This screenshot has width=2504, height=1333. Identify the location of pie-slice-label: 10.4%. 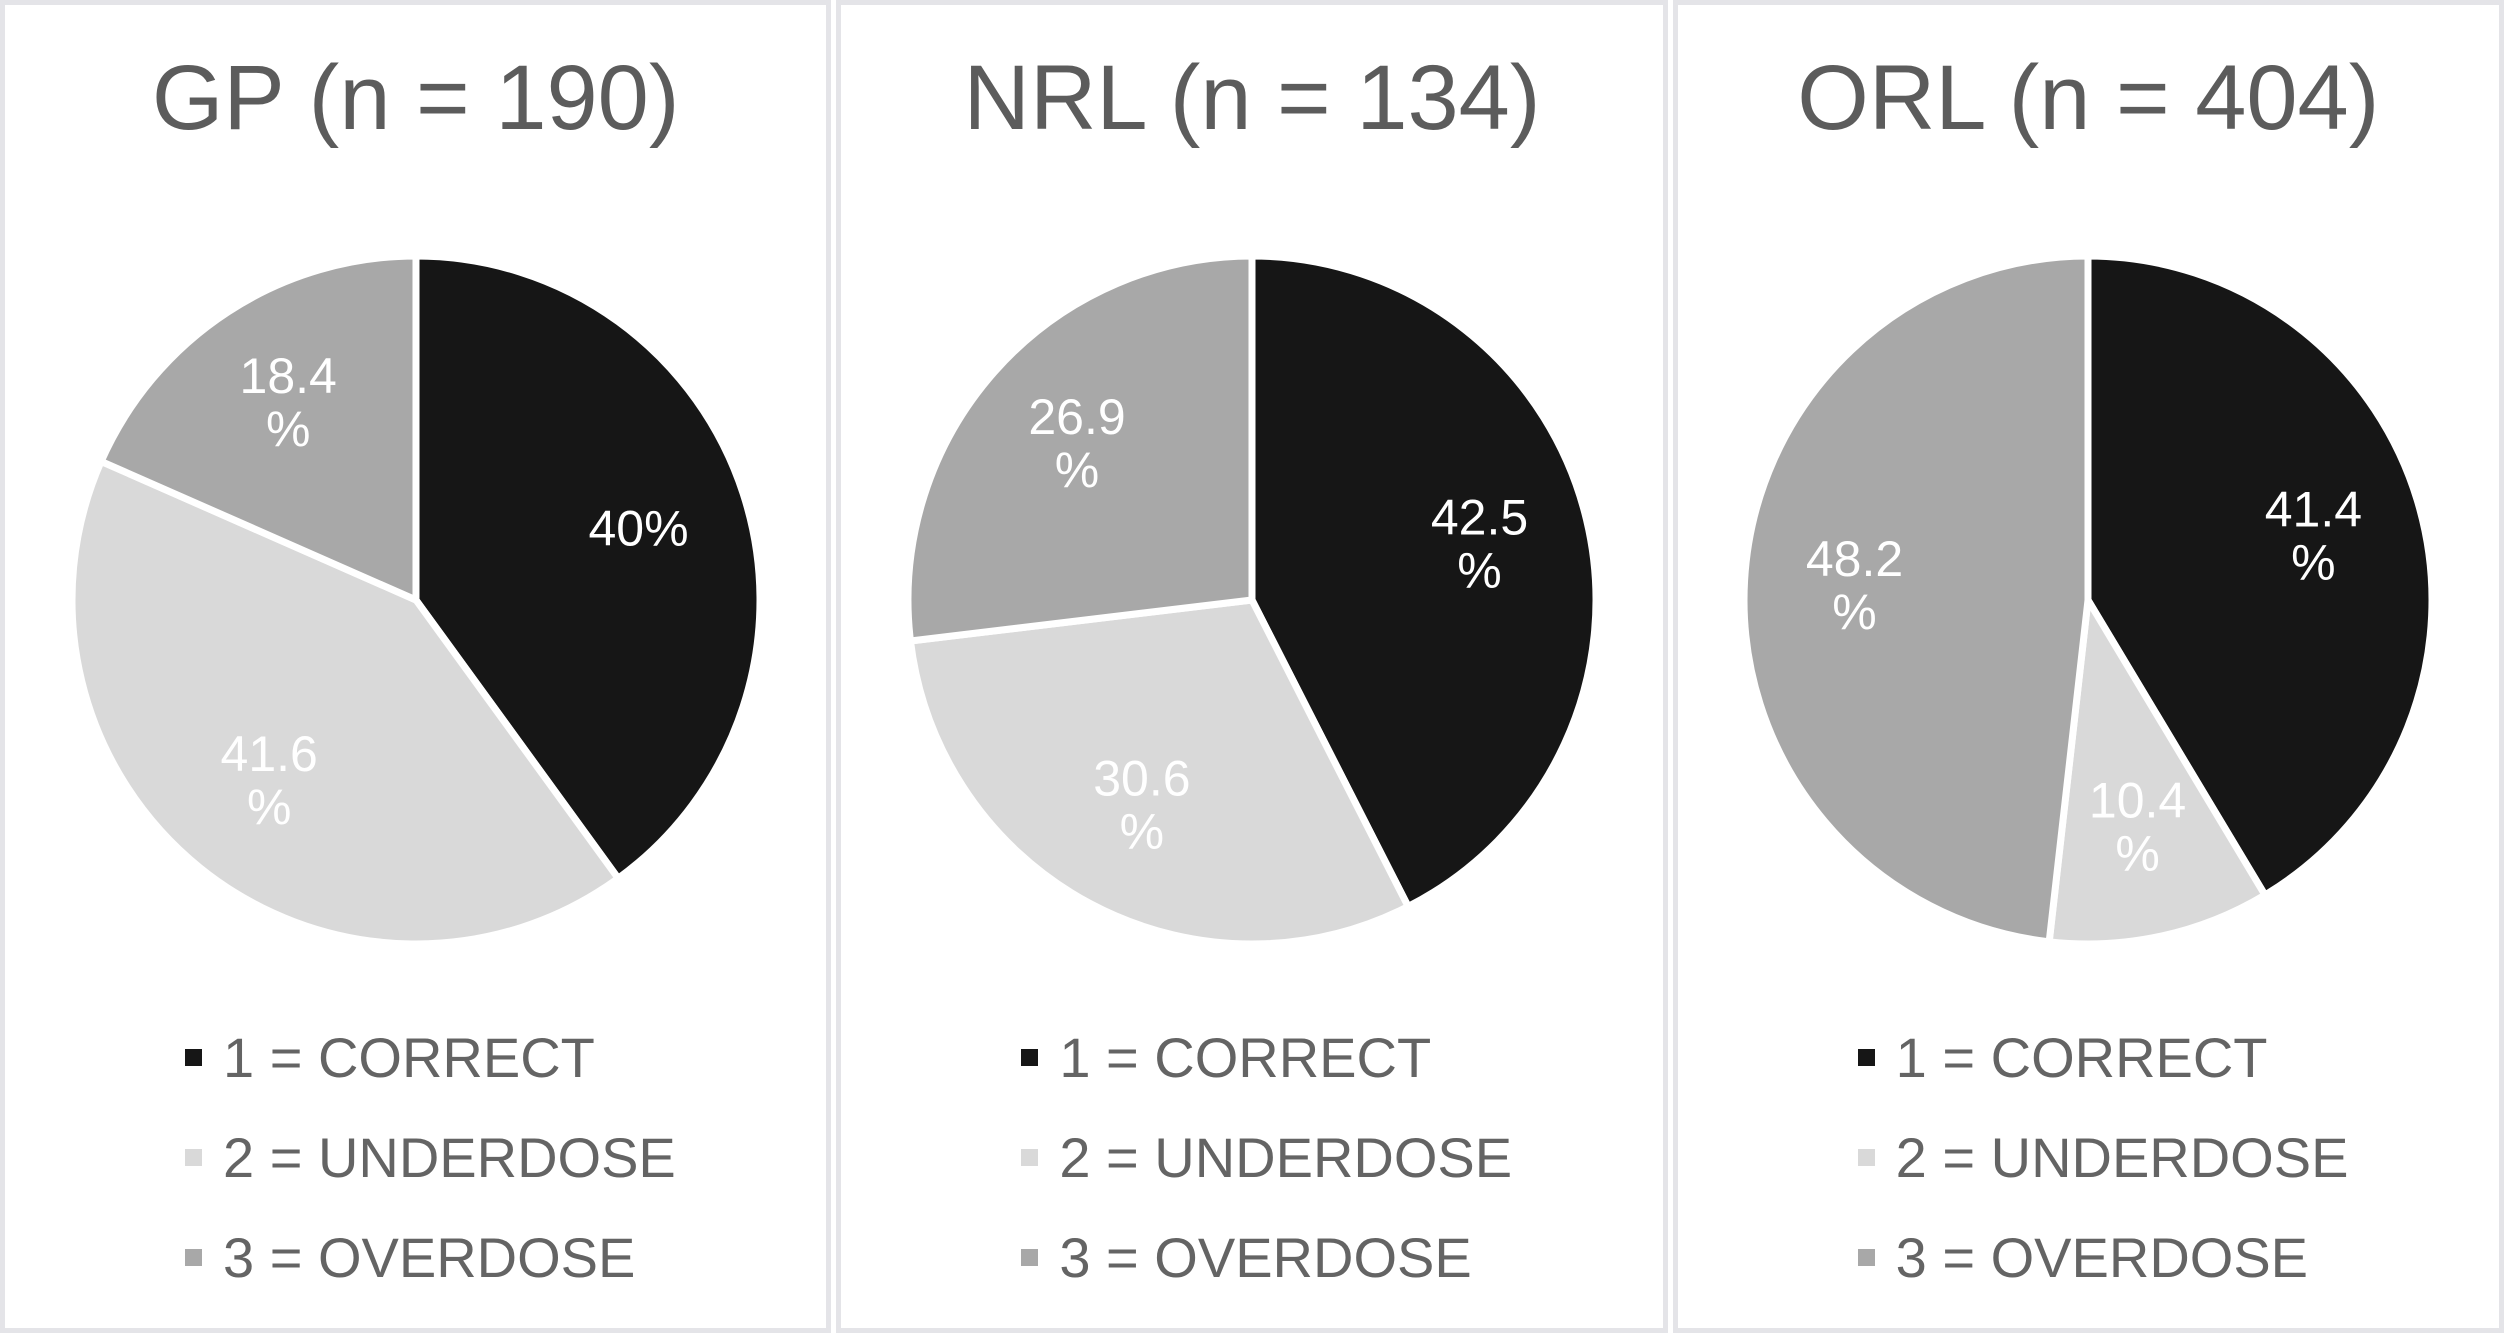
(2137, 827).